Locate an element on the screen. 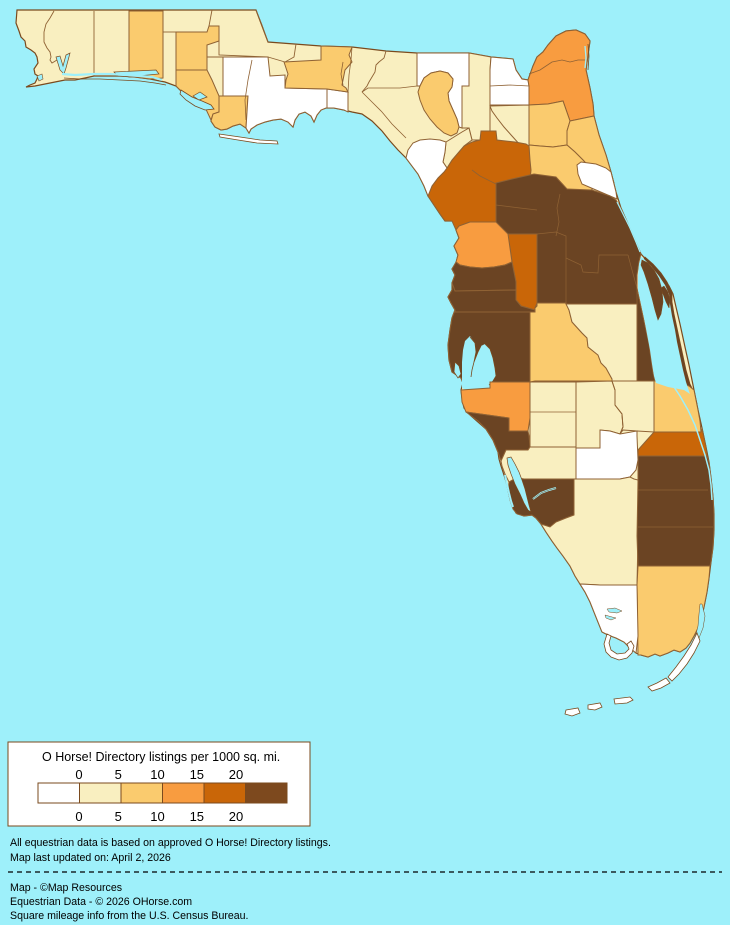 Image resolution: width=730 pixels, height=925 pixels. svg-text:Equestrian Data - © 2026 OHors: Equestrian Data - © 2026 OHorse.com is located at coordinates (101, 902).